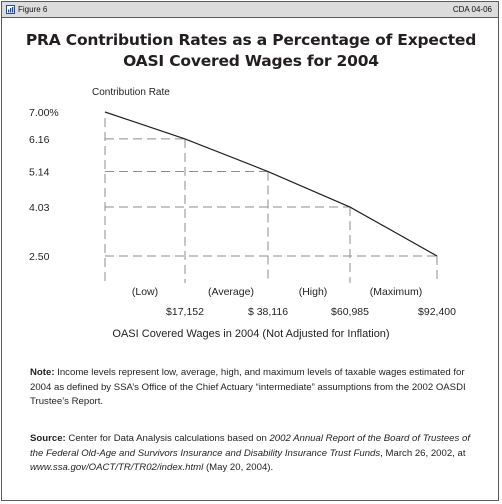 The width and height of the screenshot is (502, 504). What do you see at coordinates (39, 208) in the screenshot?
I see `y-tick-label: 4.03` at bounding box center [39, 208].